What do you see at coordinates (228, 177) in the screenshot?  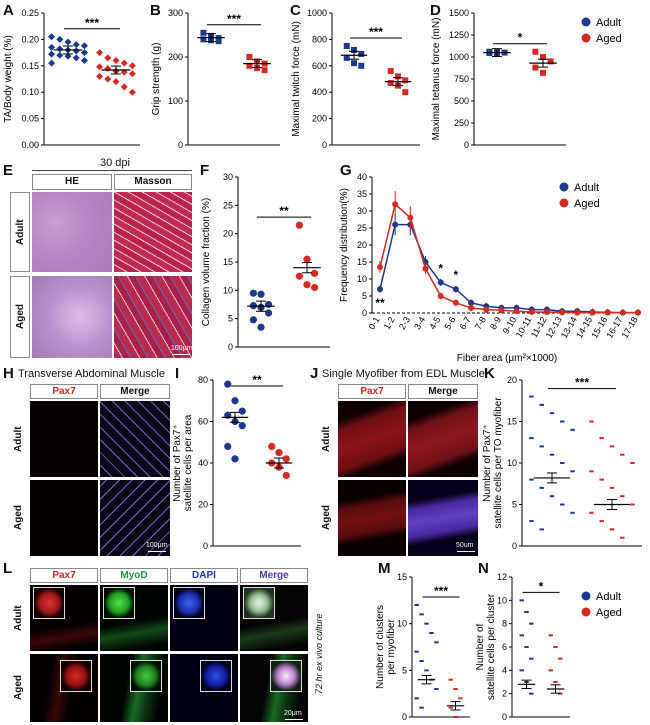 I see `y-tick-label: 30` at bounding box center [228, 177].